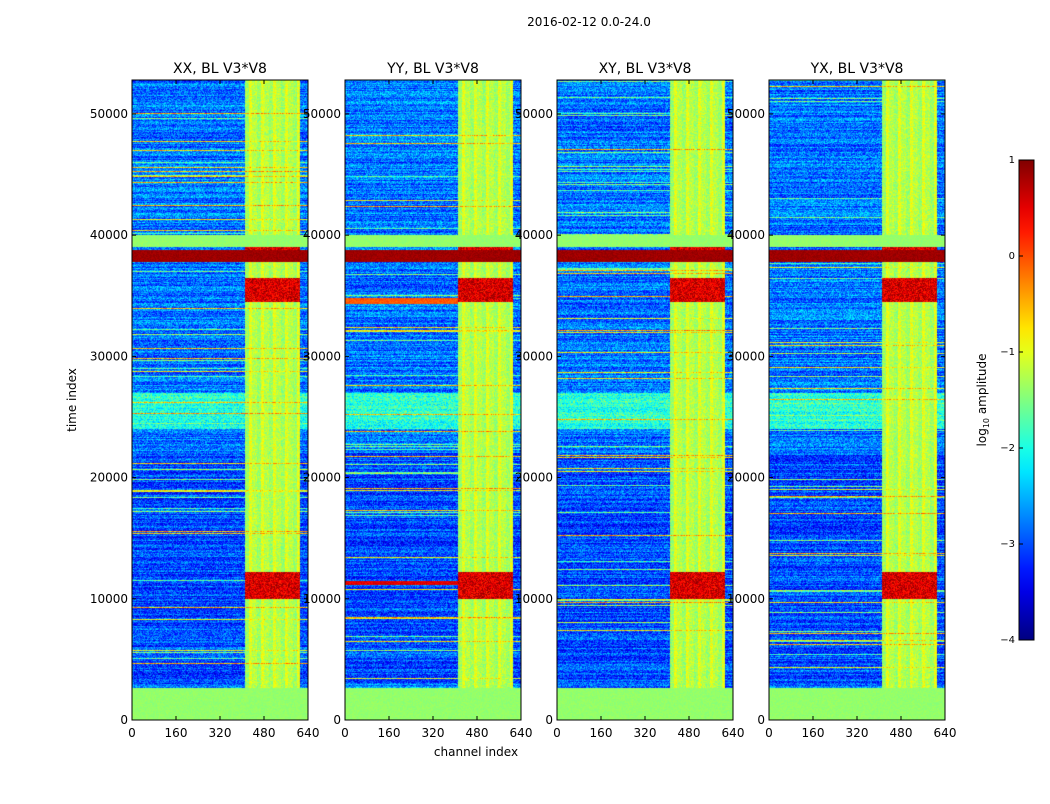  What do you see at coordinates (1007, 640) in the screenshot?
I see `colorbar-tick-label: −4` at bounding box center [1007, 640].